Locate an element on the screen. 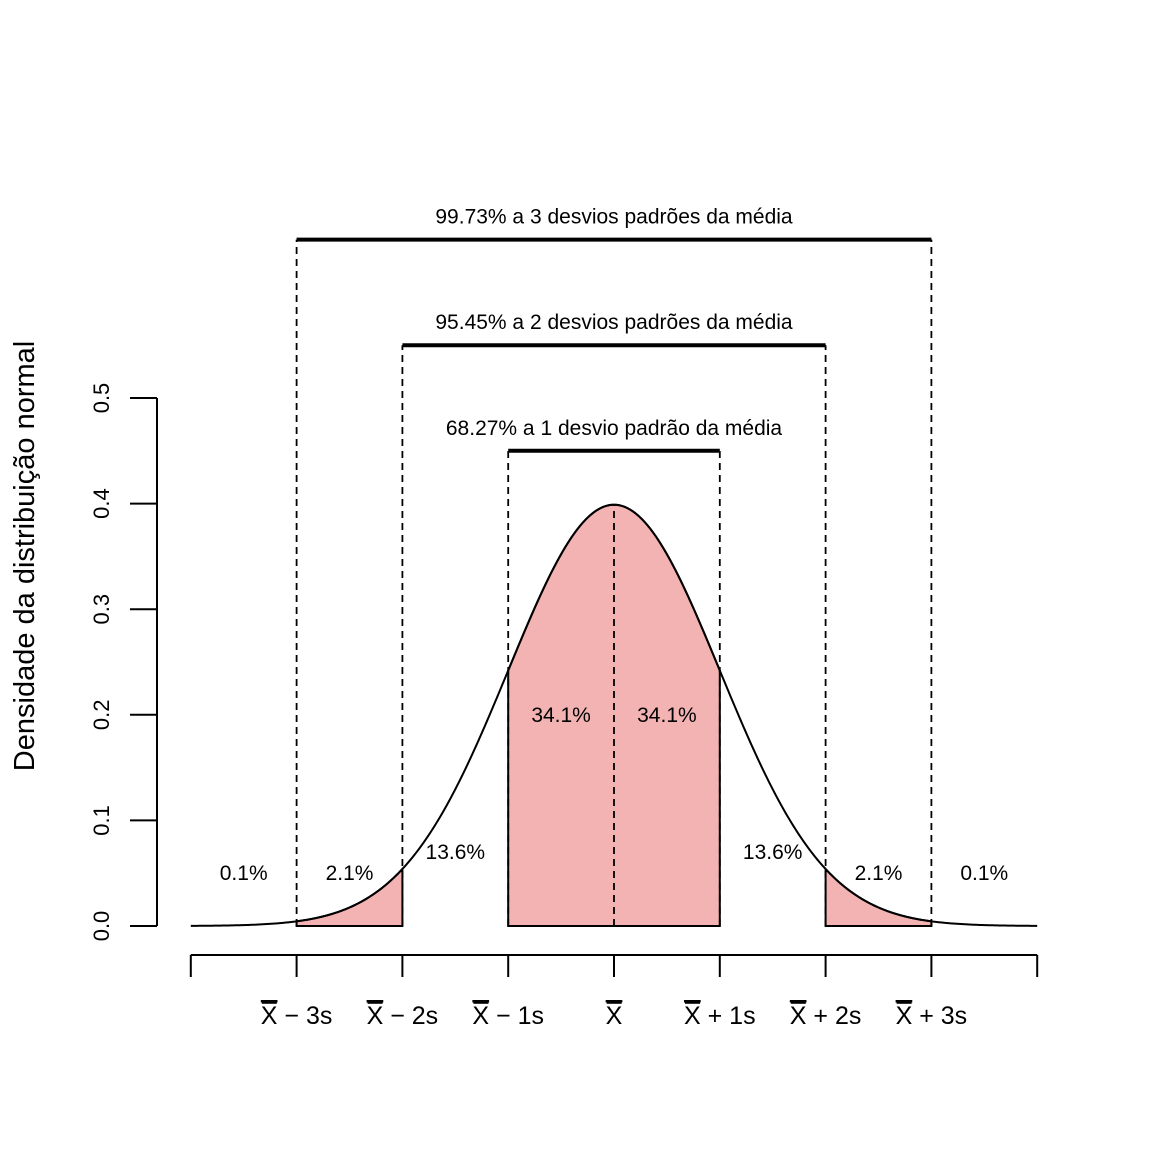  percent-label-6: 2.1% is located at coordinates (879, 873).